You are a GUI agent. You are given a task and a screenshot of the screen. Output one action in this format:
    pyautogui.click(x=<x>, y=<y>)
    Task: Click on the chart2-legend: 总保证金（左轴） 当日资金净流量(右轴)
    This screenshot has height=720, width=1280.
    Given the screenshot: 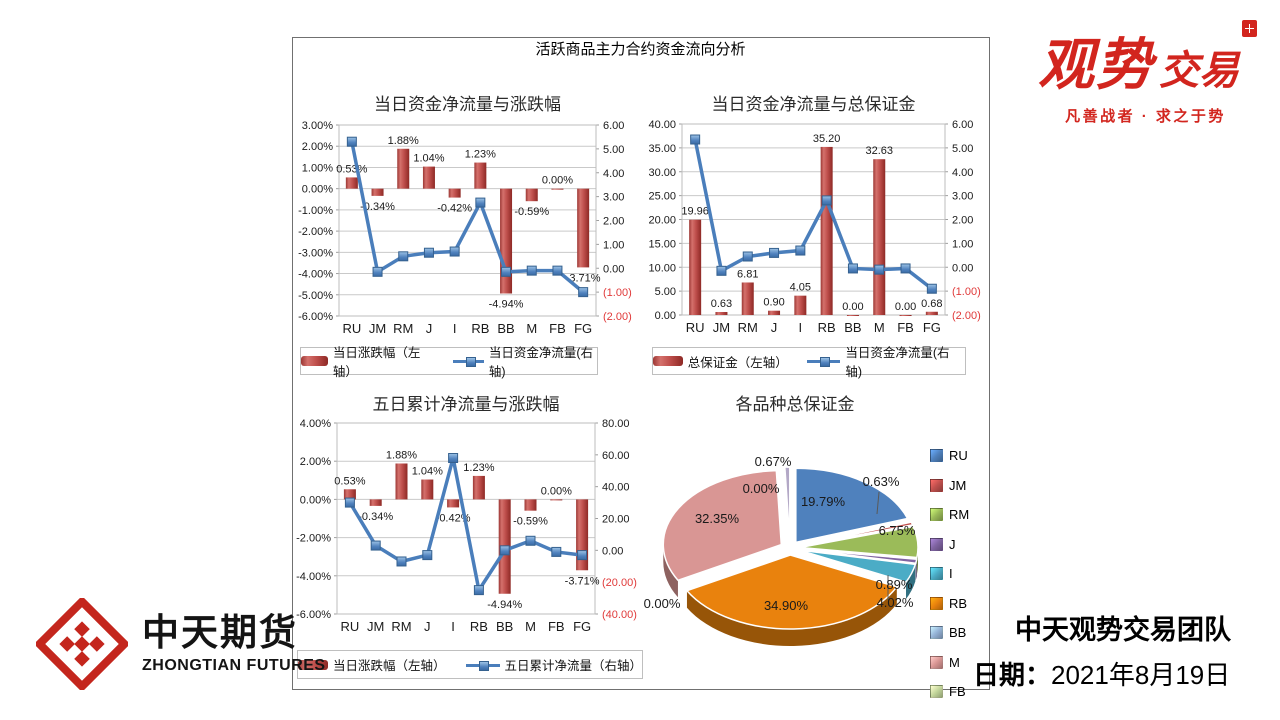 What is the action you would take?
    pyautogui.click(x=809, y=362)
    